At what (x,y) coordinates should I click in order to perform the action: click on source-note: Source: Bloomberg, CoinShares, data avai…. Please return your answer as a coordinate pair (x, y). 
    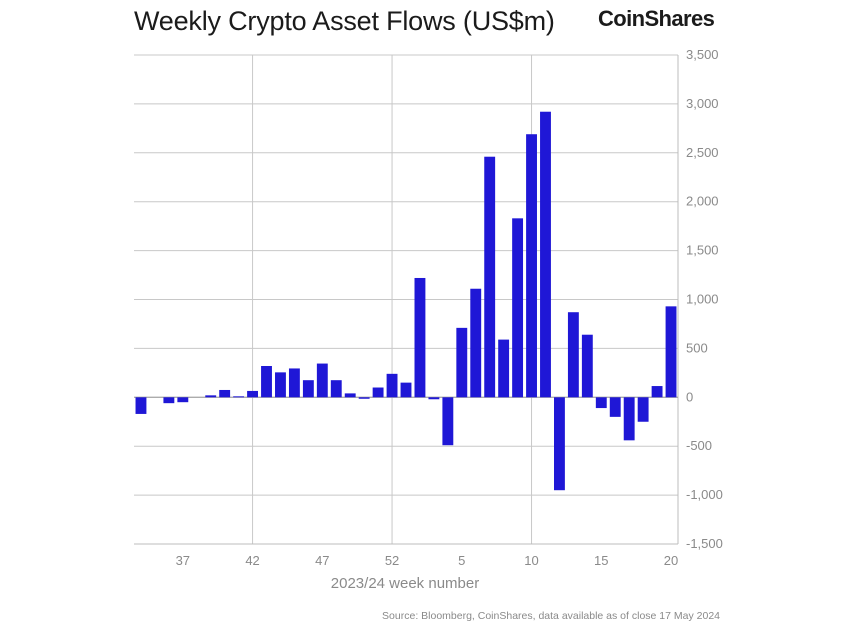
    Looking at the image, I should click on (551, 616).